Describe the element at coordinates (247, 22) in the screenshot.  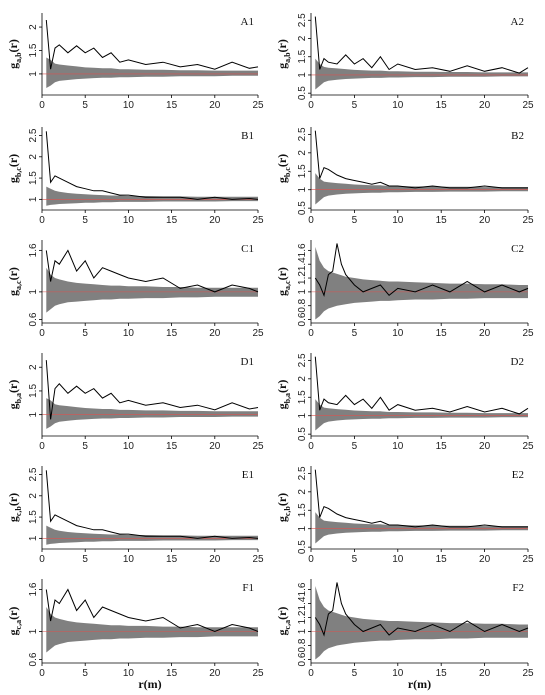
I see `panel-label: A1` at that location.